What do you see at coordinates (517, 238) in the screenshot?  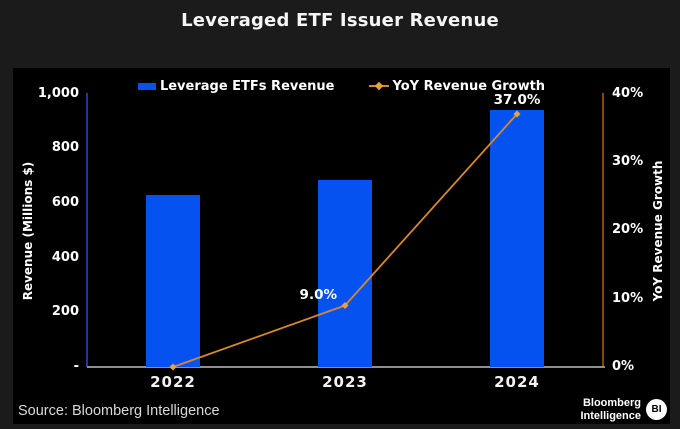 I see `bar-2024` at bounding box center [517, 238].